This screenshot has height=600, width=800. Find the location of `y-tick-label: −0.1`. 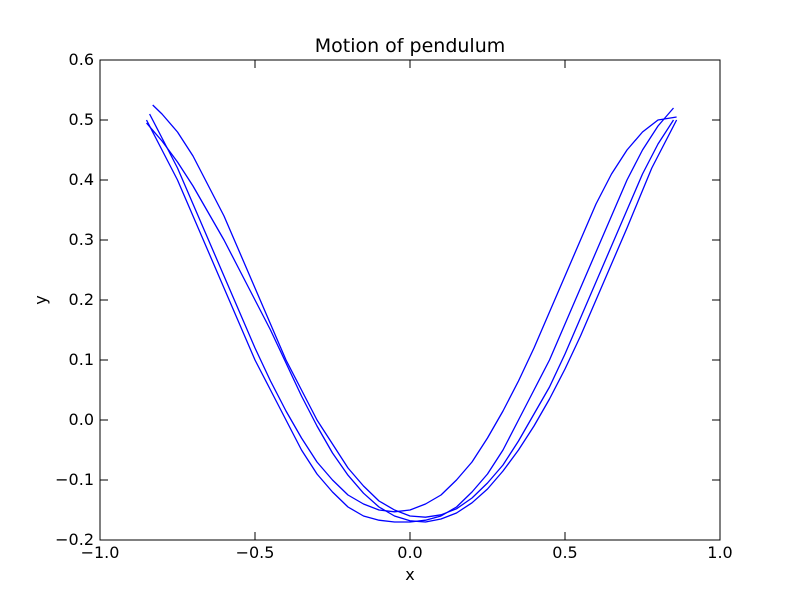

y-tick-label: −0.1 is located at coordinates (74, 479).